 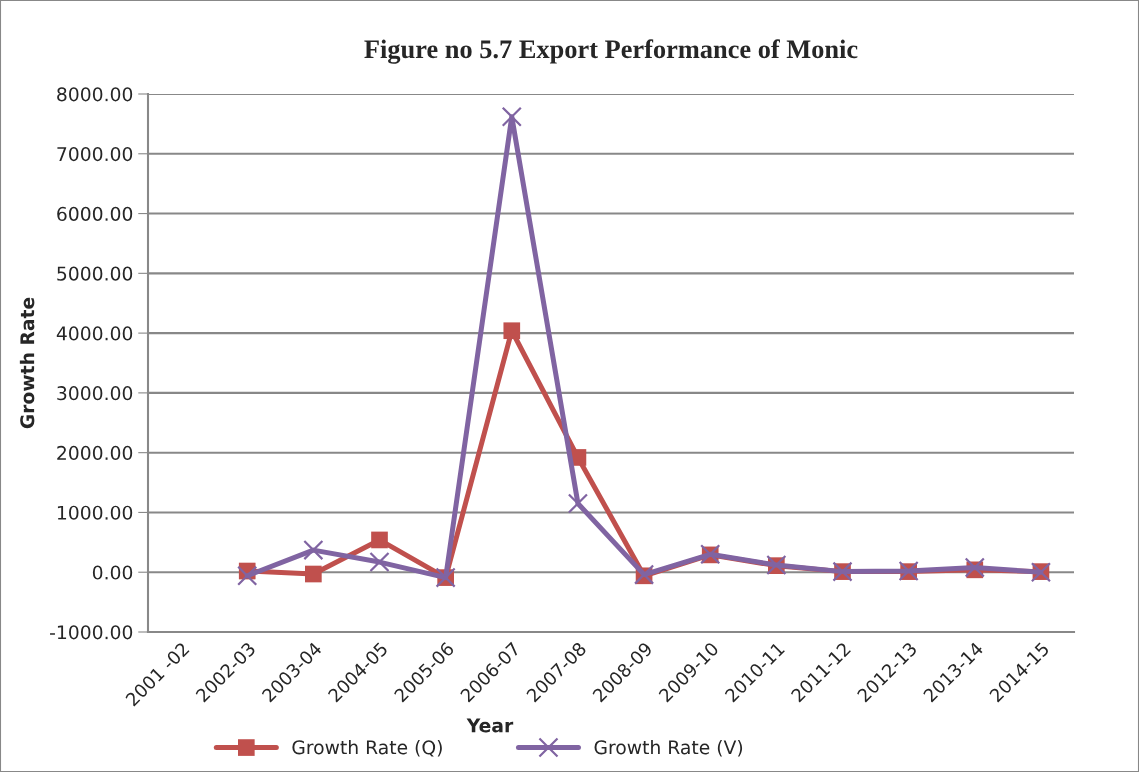 I want to click on y-tick-label: 7000.00, so click(x=95, y=154).